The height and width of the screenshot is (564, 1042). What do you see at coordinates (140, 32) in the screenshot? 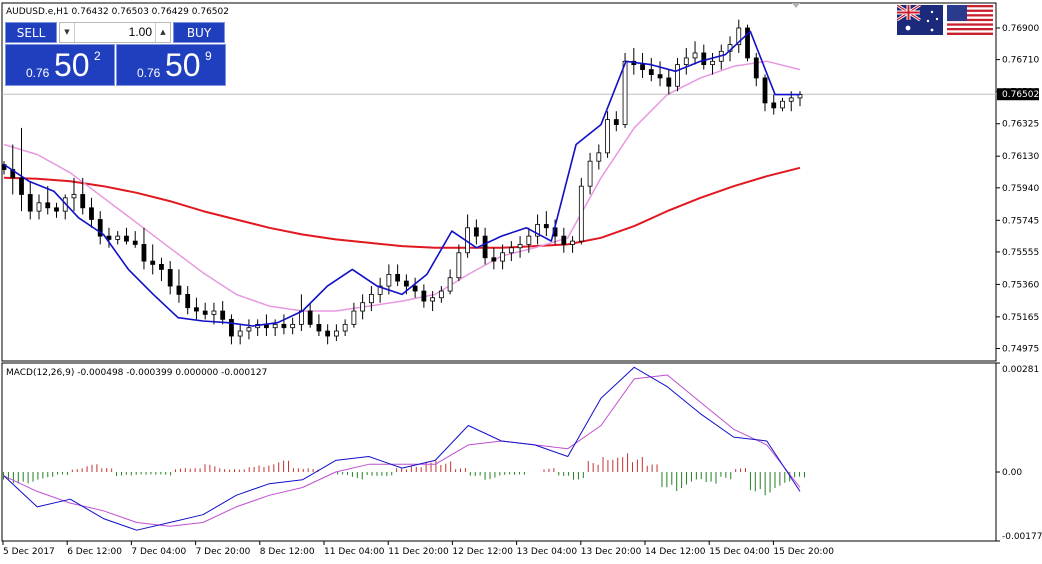
I see `lot-size-input: 1.00` at bounding box center [140, 32].